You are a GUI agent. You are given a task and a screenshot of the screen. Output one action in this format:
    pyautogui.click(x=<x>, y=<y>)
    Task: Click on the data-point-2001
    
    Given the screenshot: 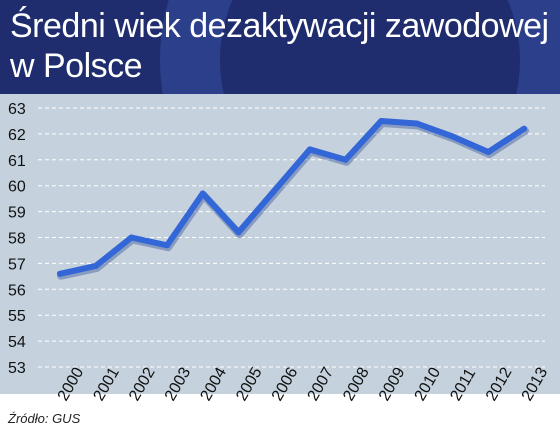 What is the action you would take?
    pyautogui.click(x=95, y=265)
    